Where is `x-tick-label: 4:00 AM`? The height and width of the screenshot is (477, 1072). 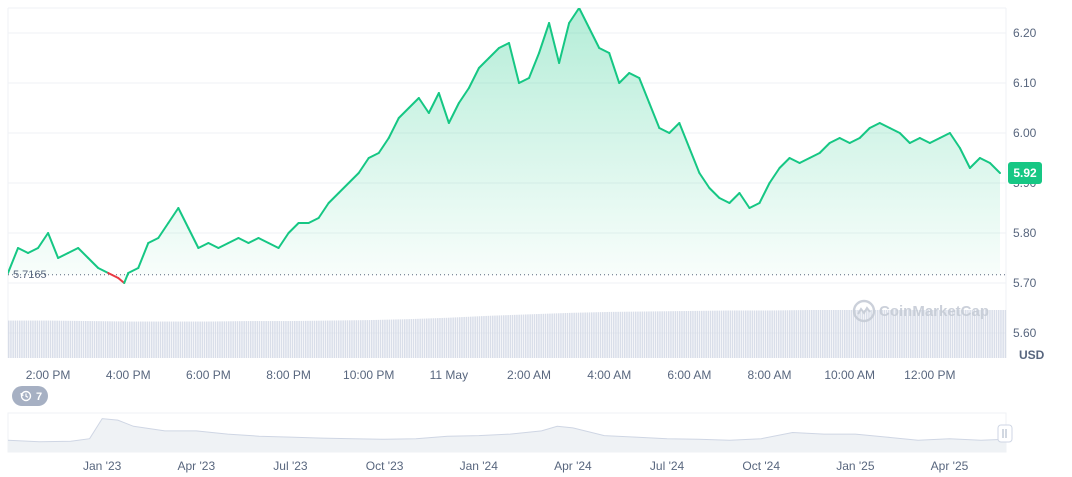 x-tick-label: 4:00 AM is located at coordinates (609, 375).